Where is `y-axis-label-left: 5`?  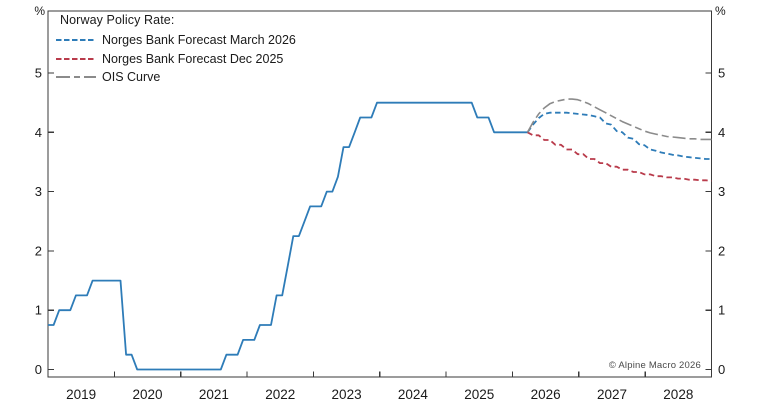 y-axis-label-left: 5 is located at coordinates (38, 73).